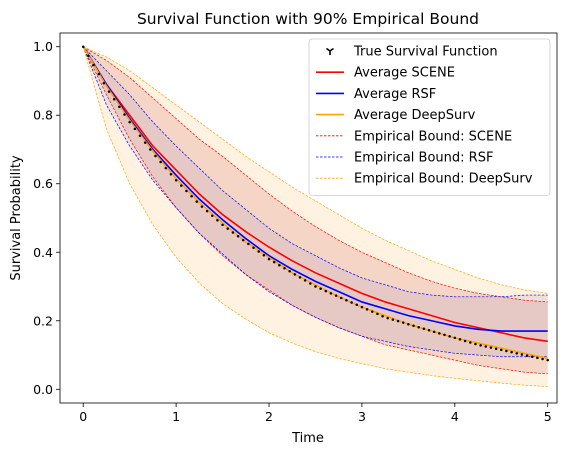 The height and width of the screenshot is (455, 567). What do you see at coordinates (43, 183) in the screenshot?
I see `y-tick-label: 0.6` at bounding box center [43, 183].